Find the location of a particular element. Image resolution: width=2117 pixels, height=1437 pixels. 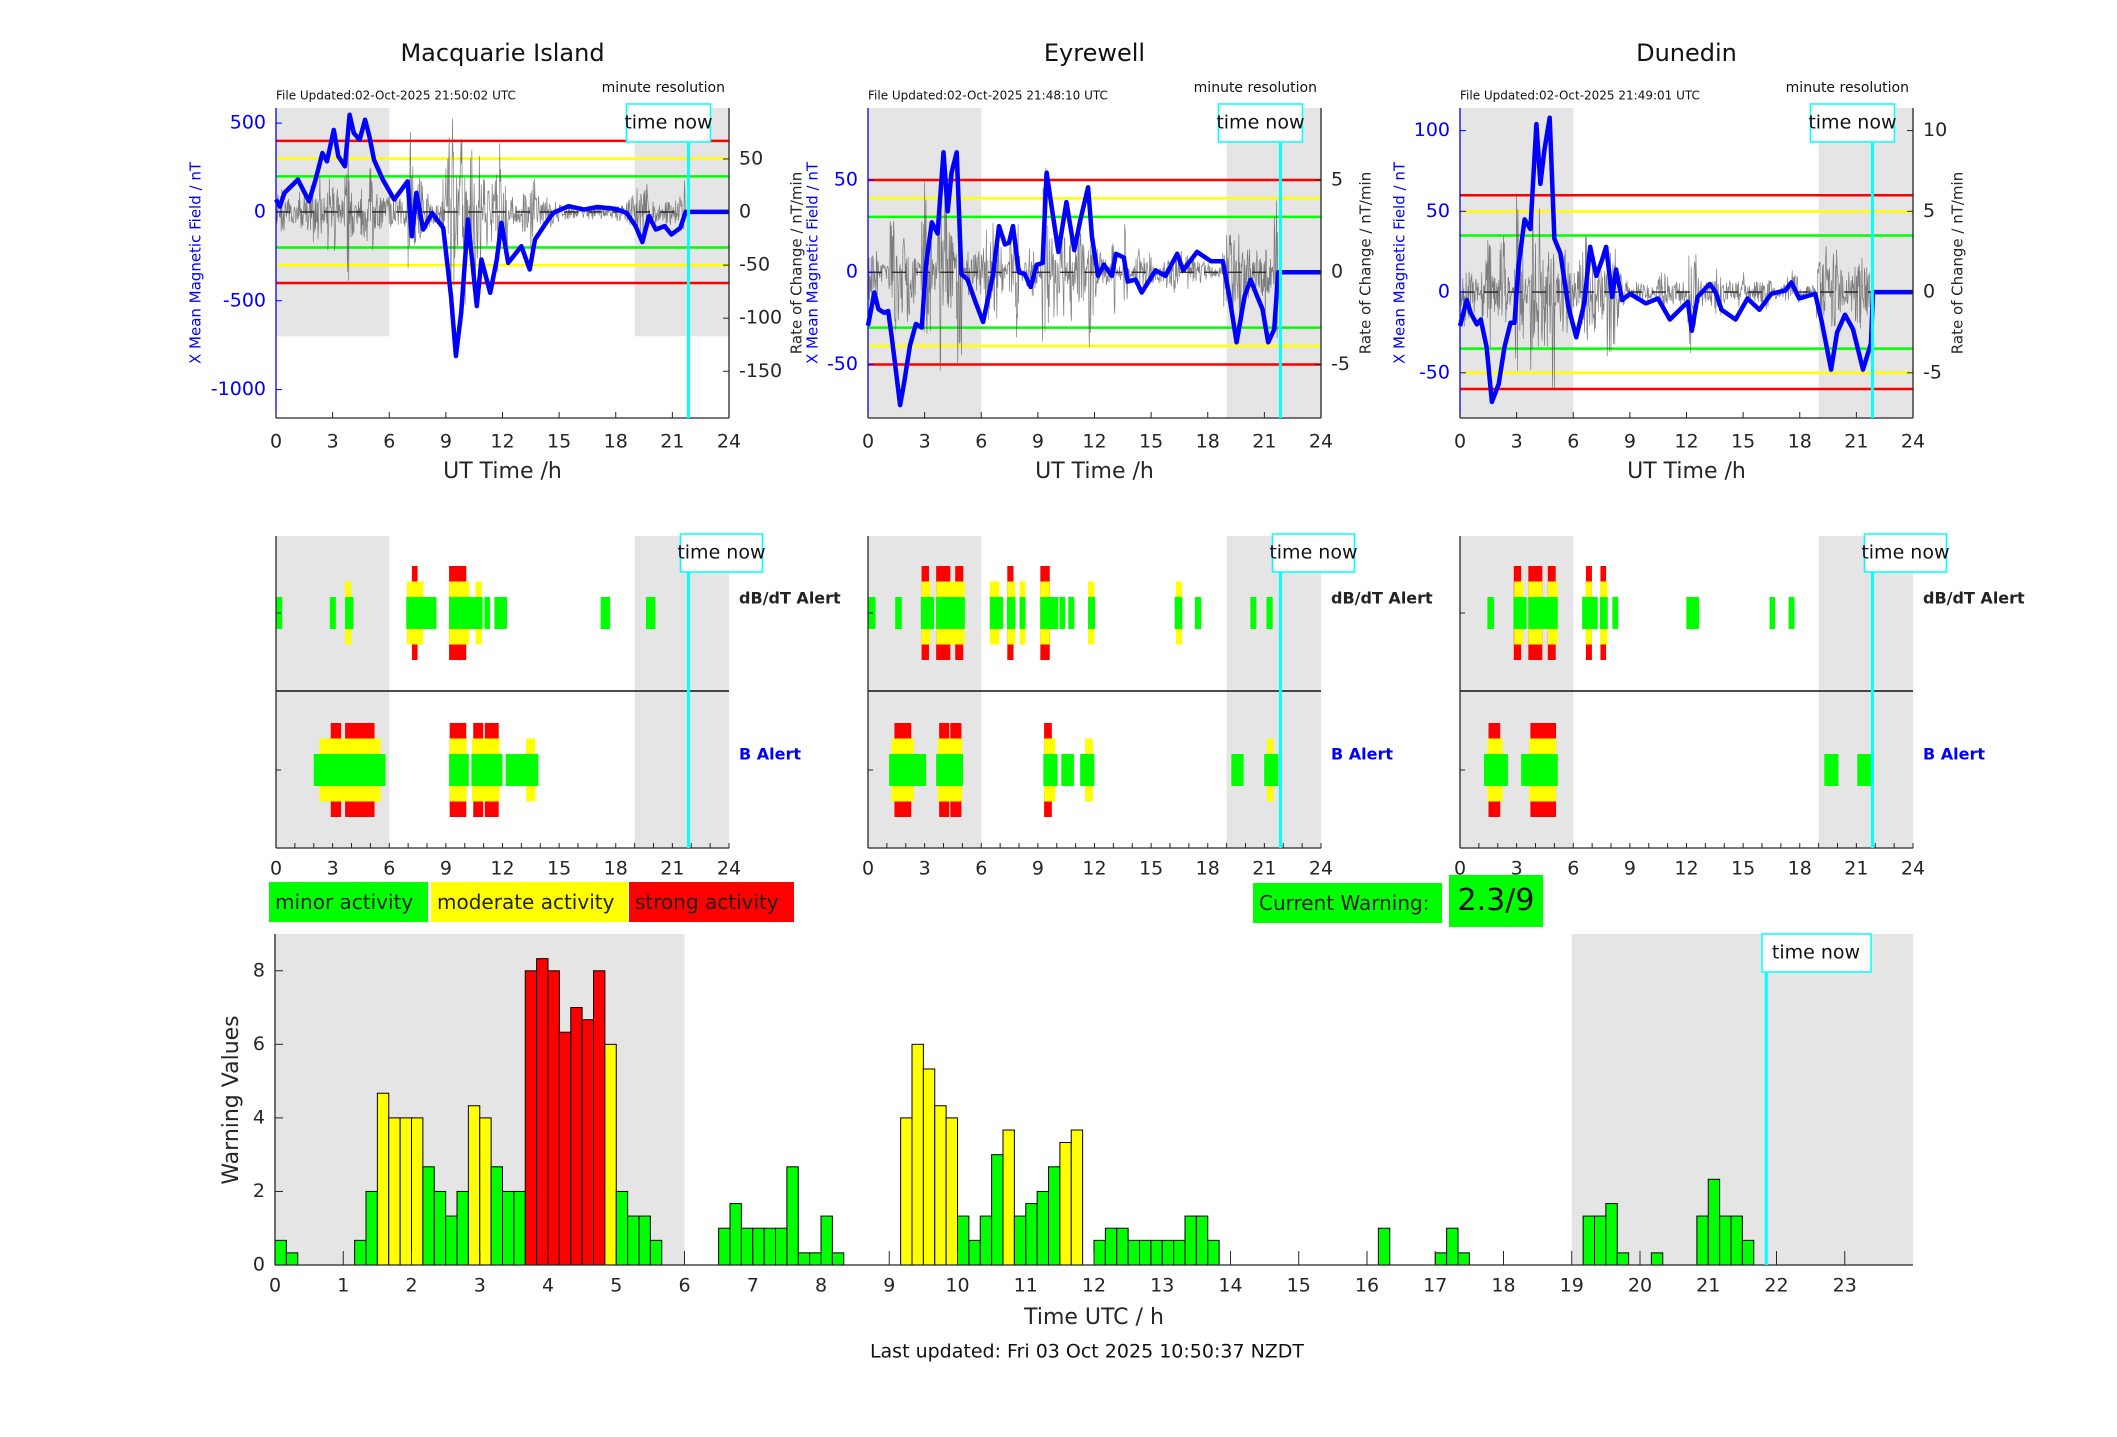

station-2-ytick-right-label: 5 is located at coordinates (1929, 211).